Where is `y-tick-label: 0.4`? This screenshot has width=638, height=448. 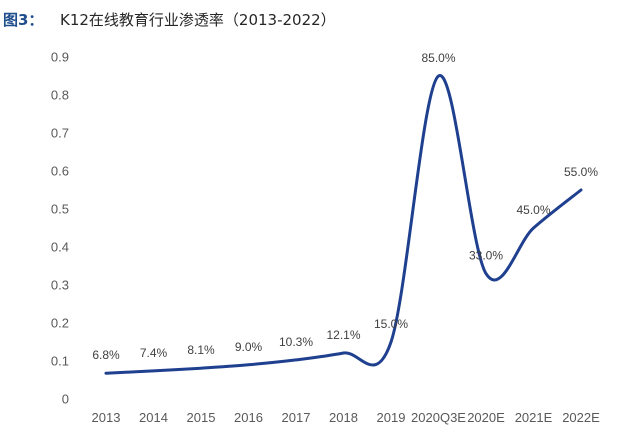
y-tick-label: 0.4 is located at coordinates (60, 247).